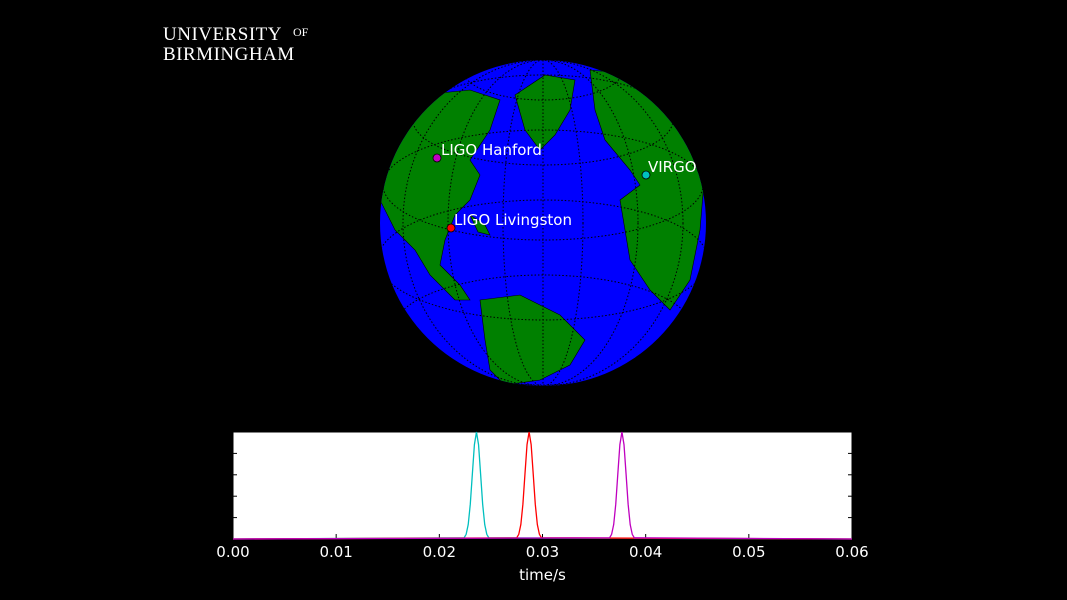 The height and width of the screenshot is (600, 1067). I want to click on detector-label: LIGO Hanford, so click(491, 150).